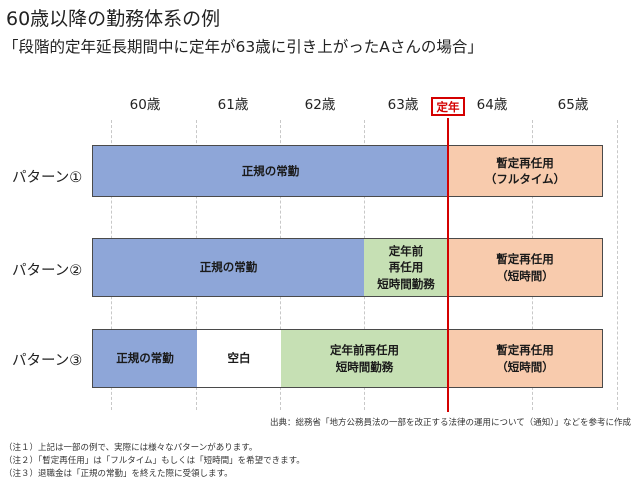 The height and width of the screenshot is (484, 640). Describe the element at coordinates (403, 105) in the screenshot. I see `age-label-63: 63歳` at that location.